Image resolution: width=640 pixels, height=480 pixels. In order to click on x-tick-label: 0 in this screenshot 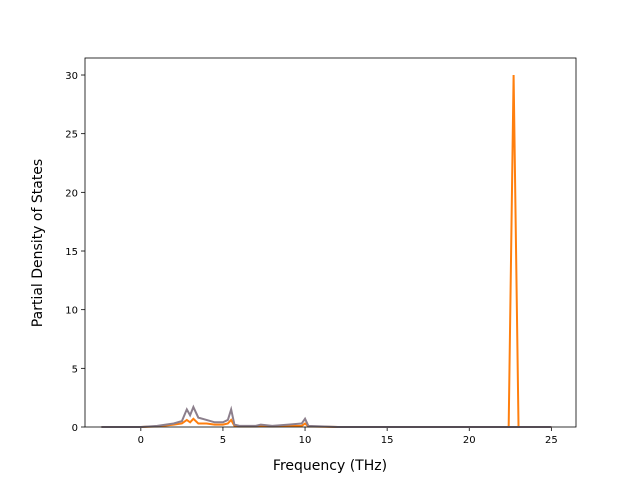, I will do `click(141, 440)`.